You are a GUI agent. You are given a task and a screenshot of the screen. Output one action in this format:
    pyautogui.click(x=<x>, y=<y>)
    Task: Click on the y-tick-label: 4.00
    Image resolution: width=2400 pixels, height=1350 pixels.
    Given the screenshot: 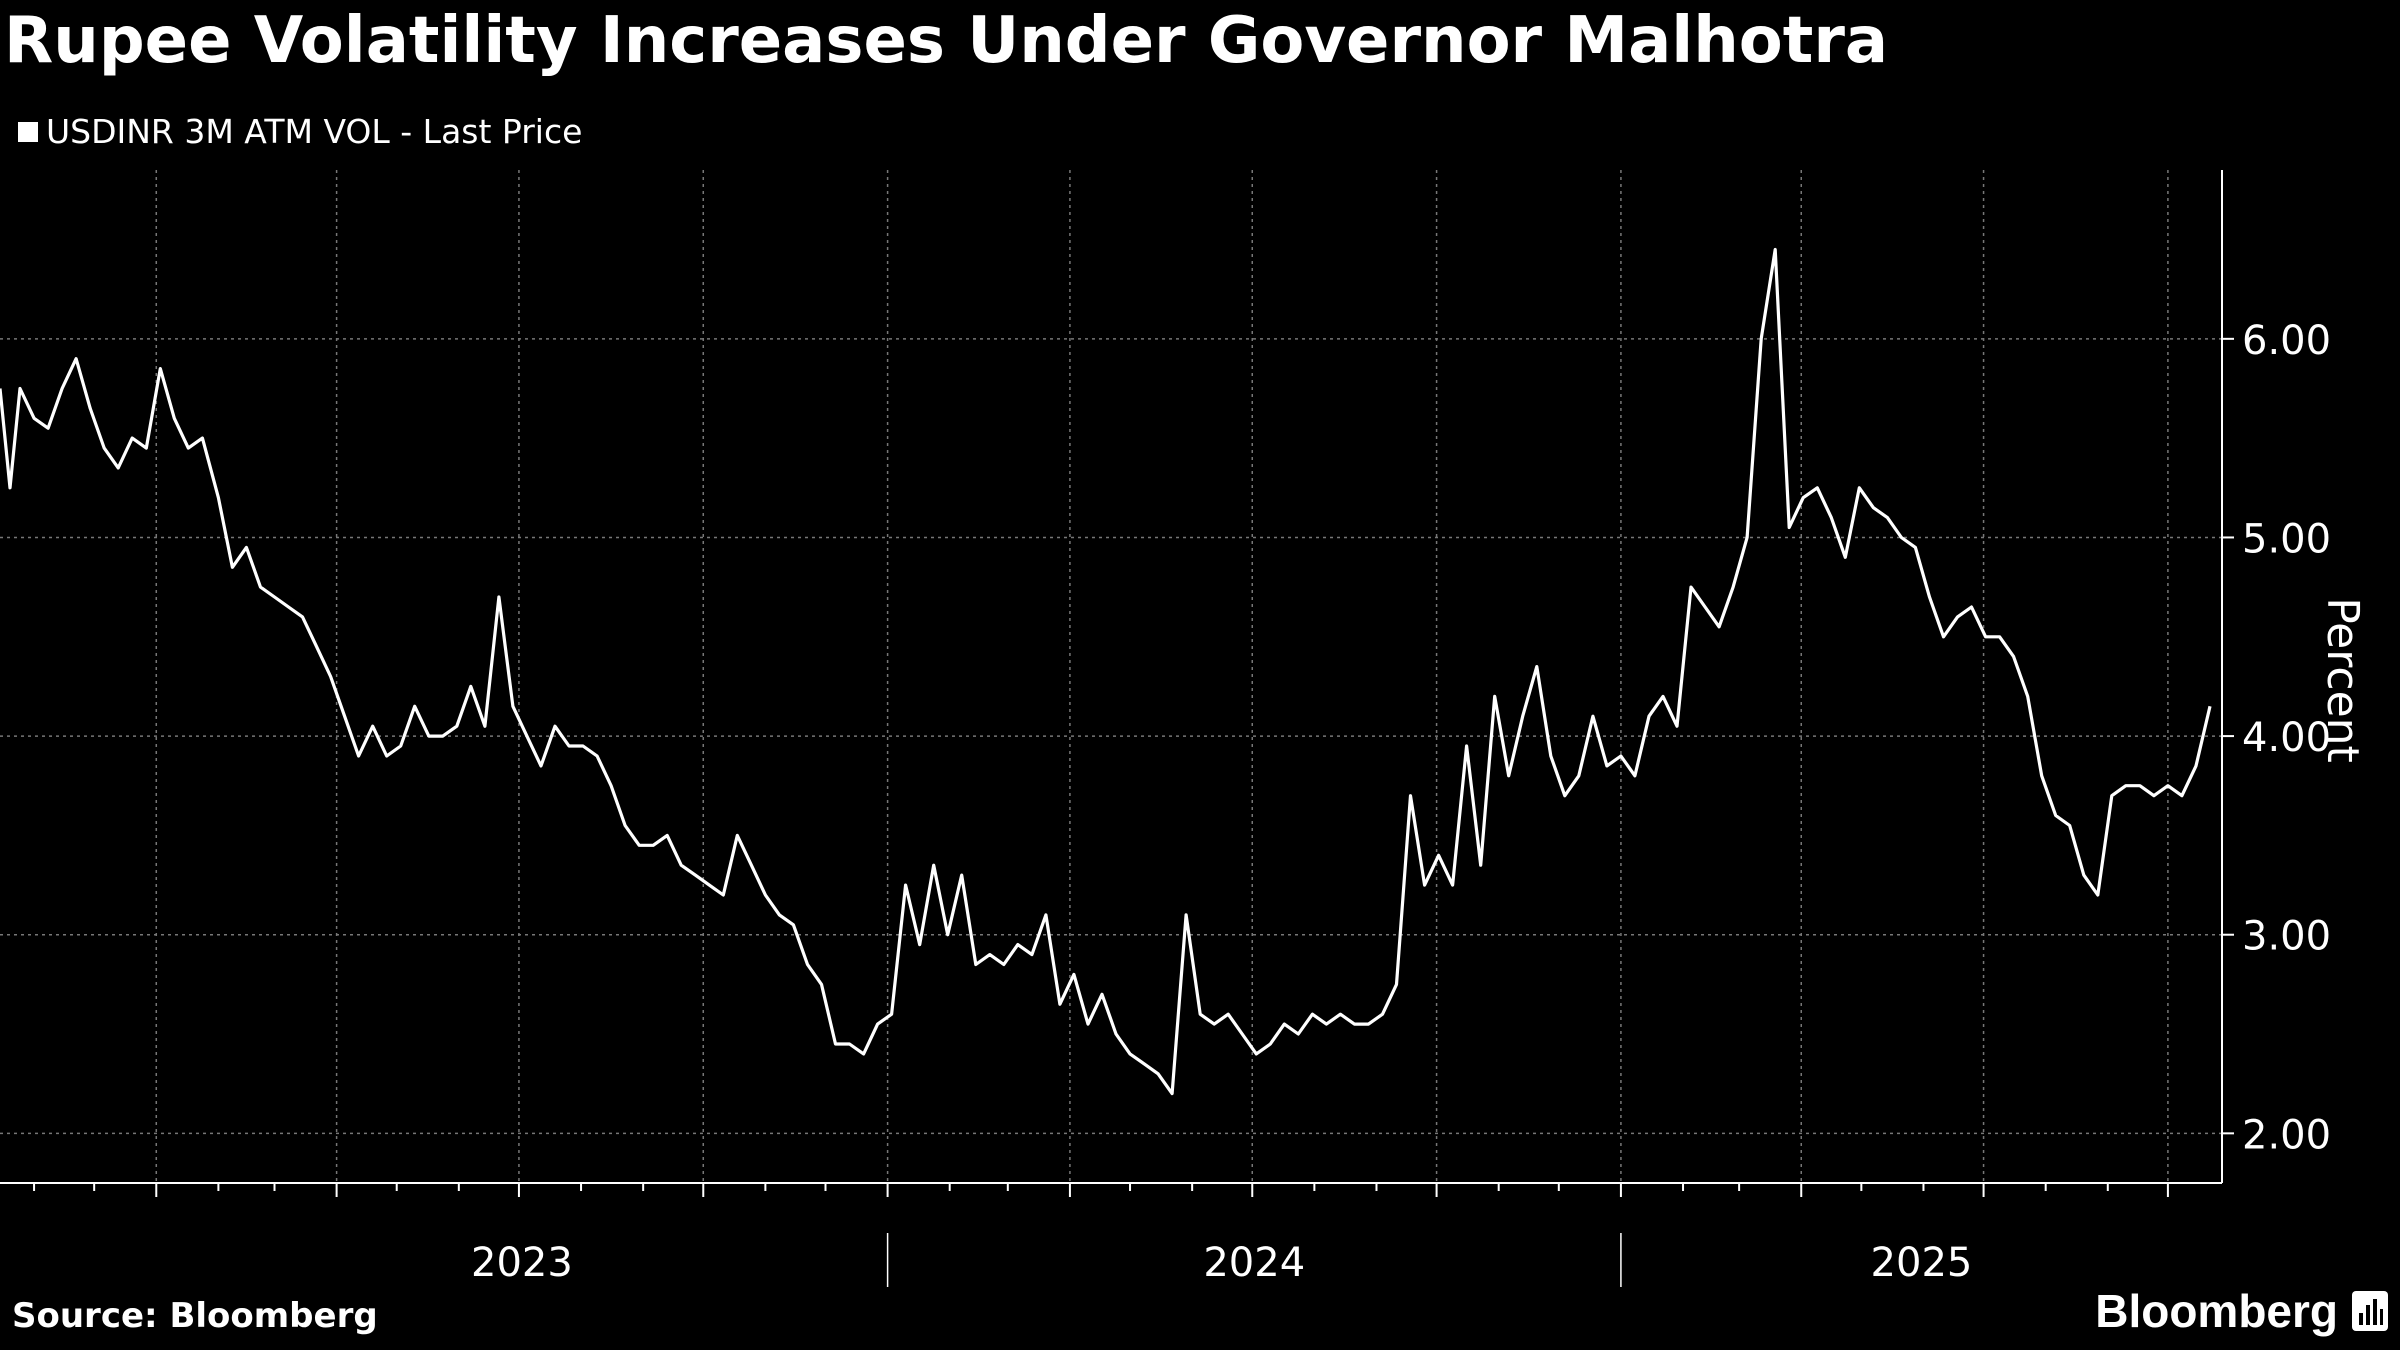 What is the action you would take?
    pyautogui.click(x=2286, y=738)
    